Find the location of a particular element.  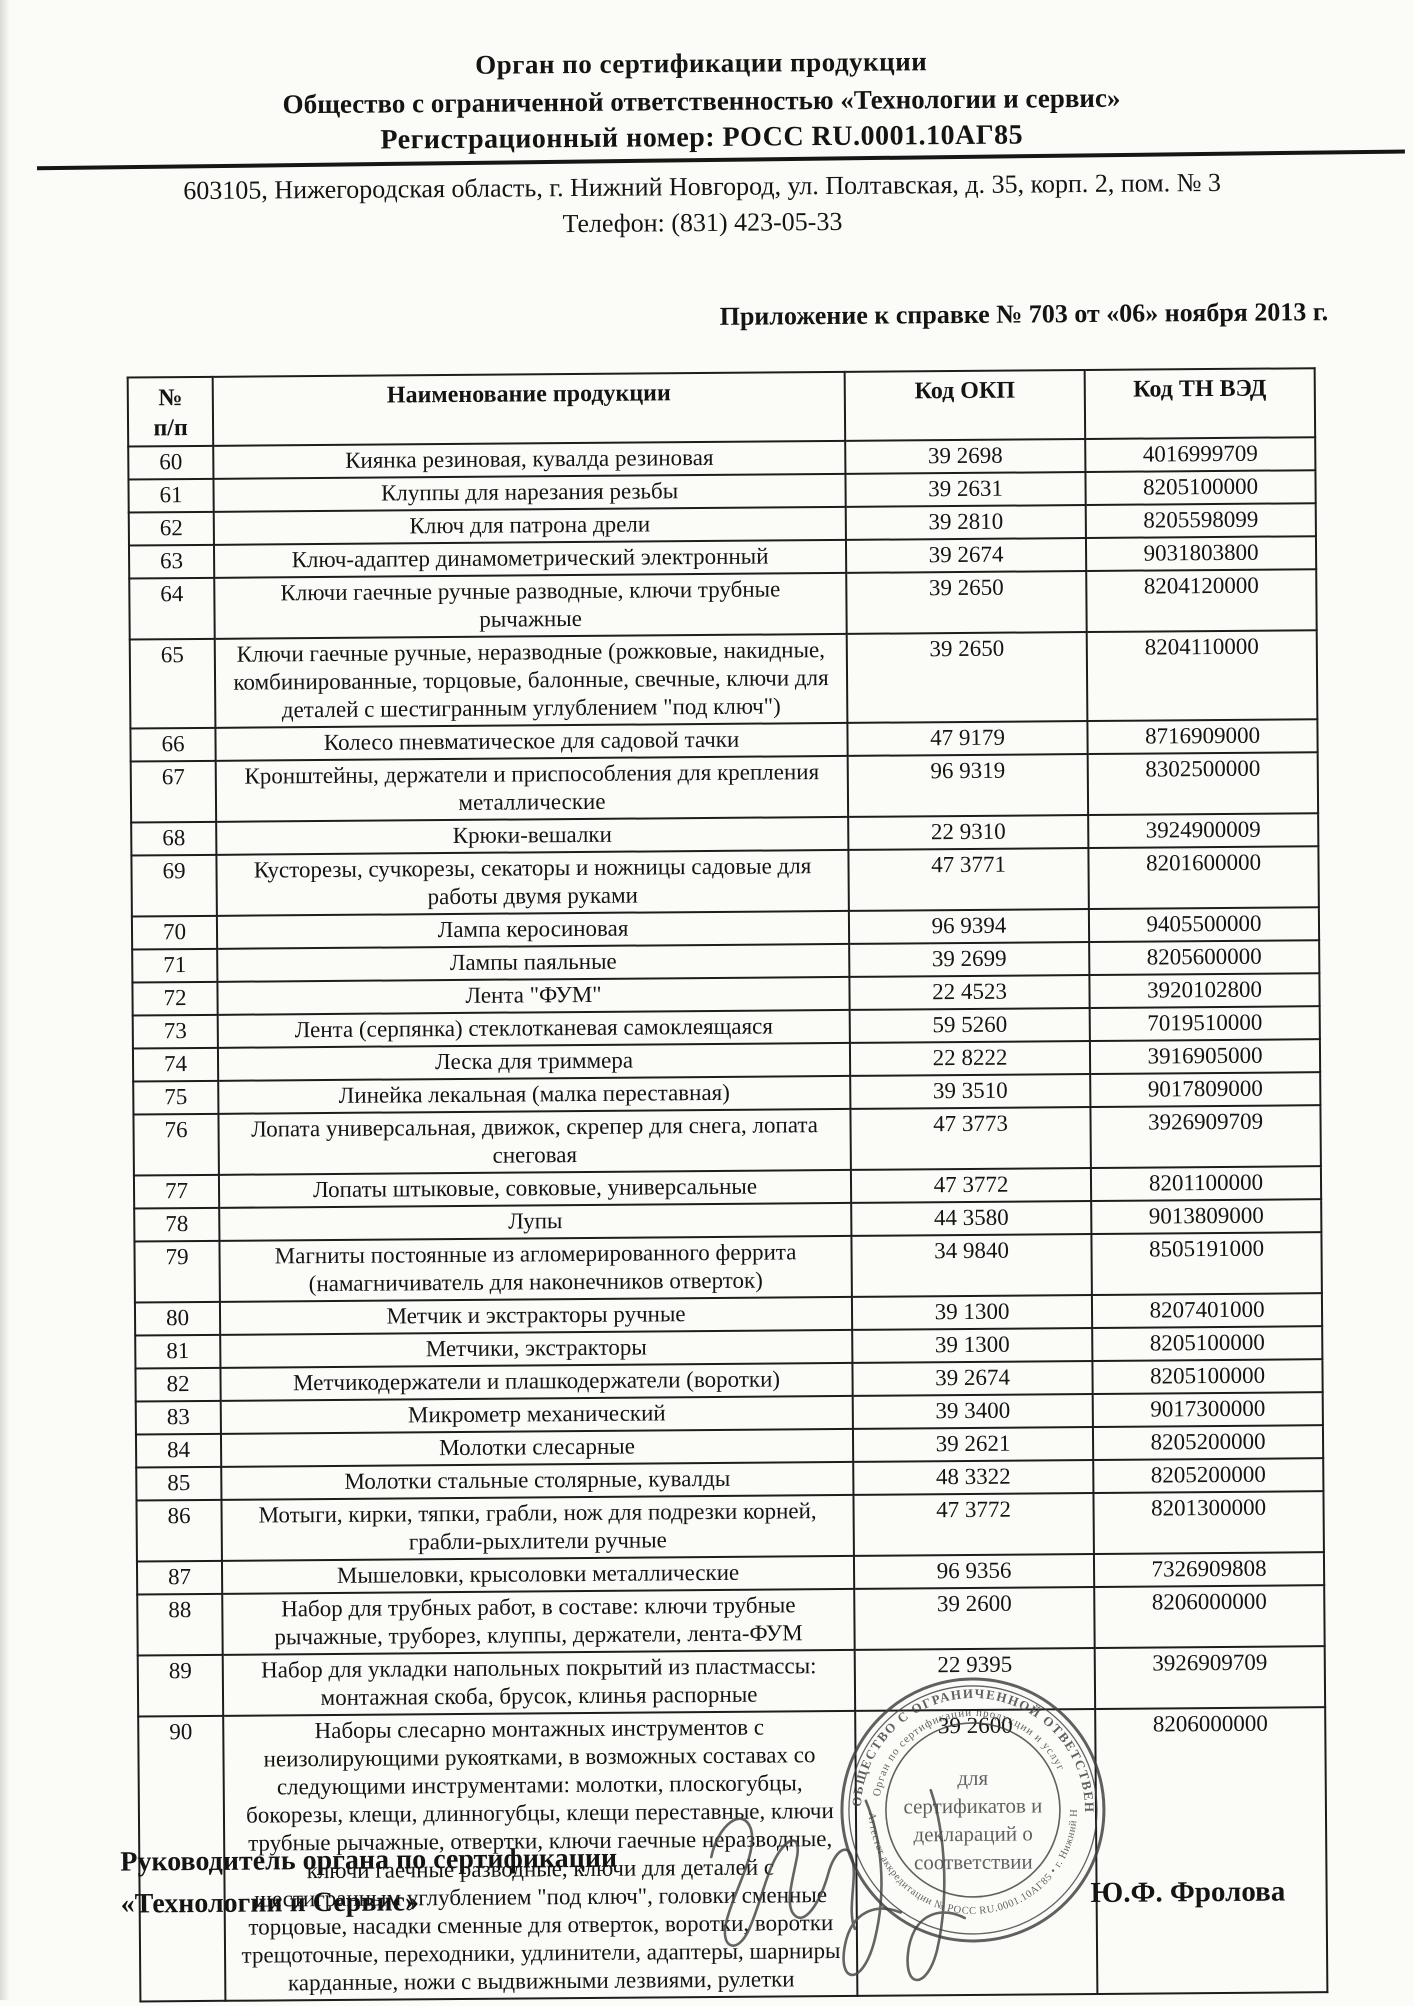

cell-okp: 39 2631 is located at coordinates (965, 489).